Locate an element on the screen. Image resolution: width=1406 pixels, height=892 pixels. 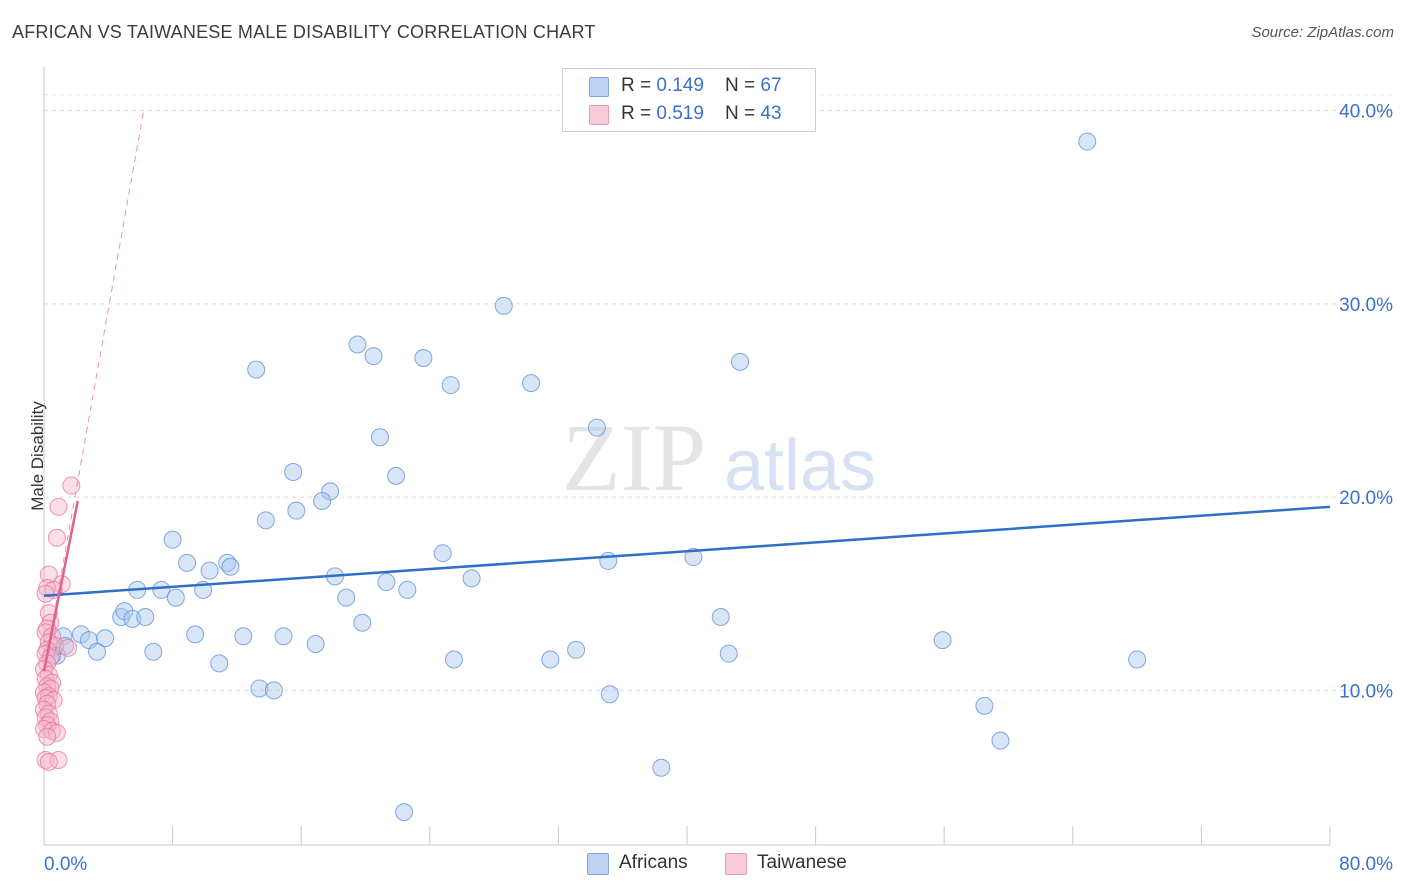
legend-swatch-africans is located at coordinates (599, 87).